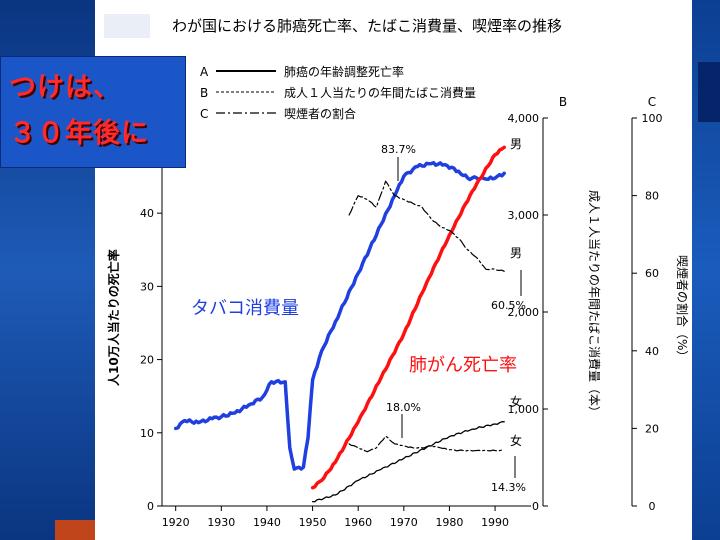 This screenshot has width=720, height=540. What do you see at coordinates (652, 428) in the screenshot?
I see `axis-c-tick-label: 20` at bounding box center [652, 428].